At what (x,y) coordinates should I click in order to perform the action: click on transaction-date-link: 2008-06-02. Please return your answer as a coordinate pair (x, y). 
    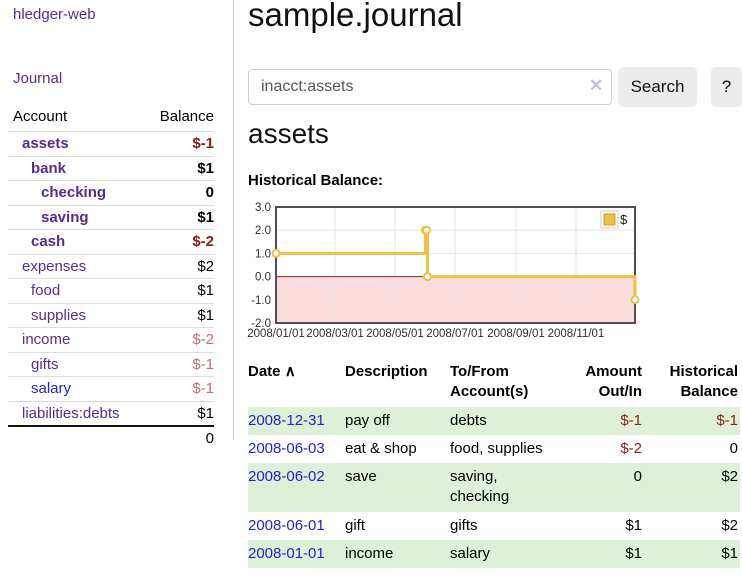
    Looking at the image, I should click on (286, 476).